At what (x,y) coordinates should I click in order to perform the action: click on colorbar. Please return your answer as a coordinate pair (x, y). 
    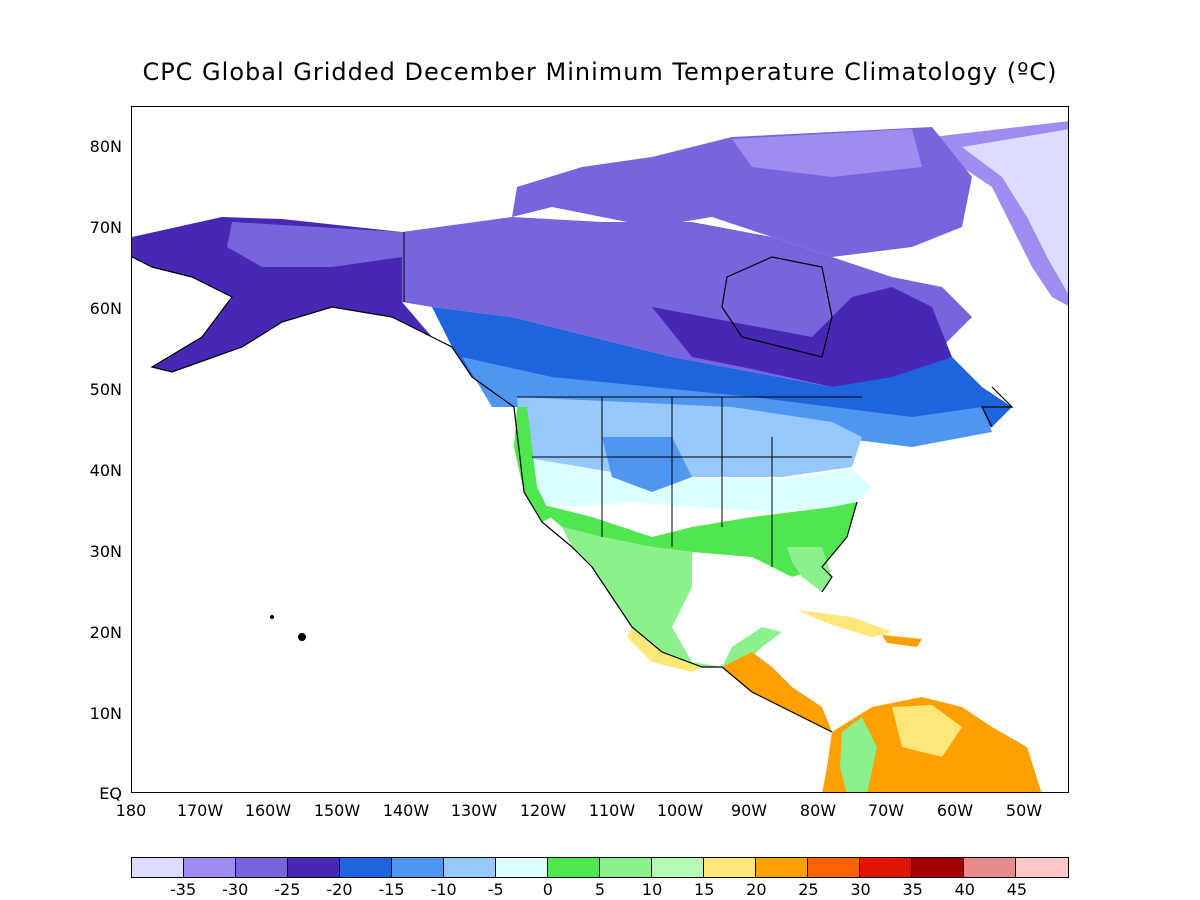
    Looking at the image, I should click on (600, 867).